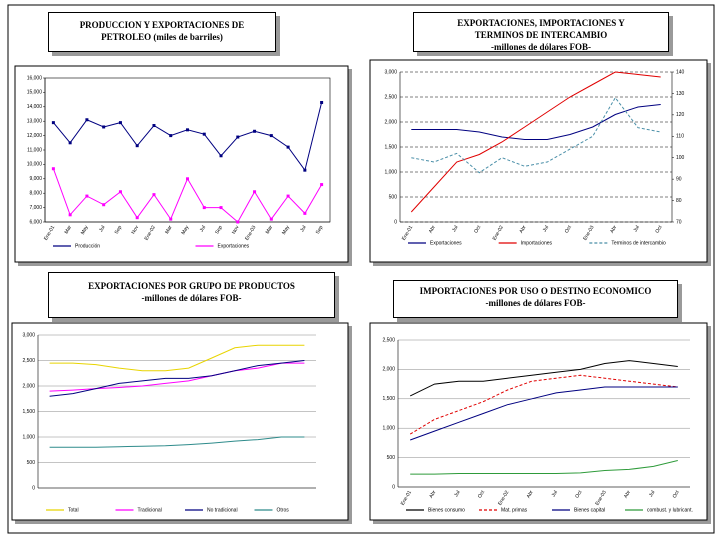  What do you see at coordinates (679, 201) in the screenshot?
I see `y2-tick-label: 80` at bounding box center [679, 201].